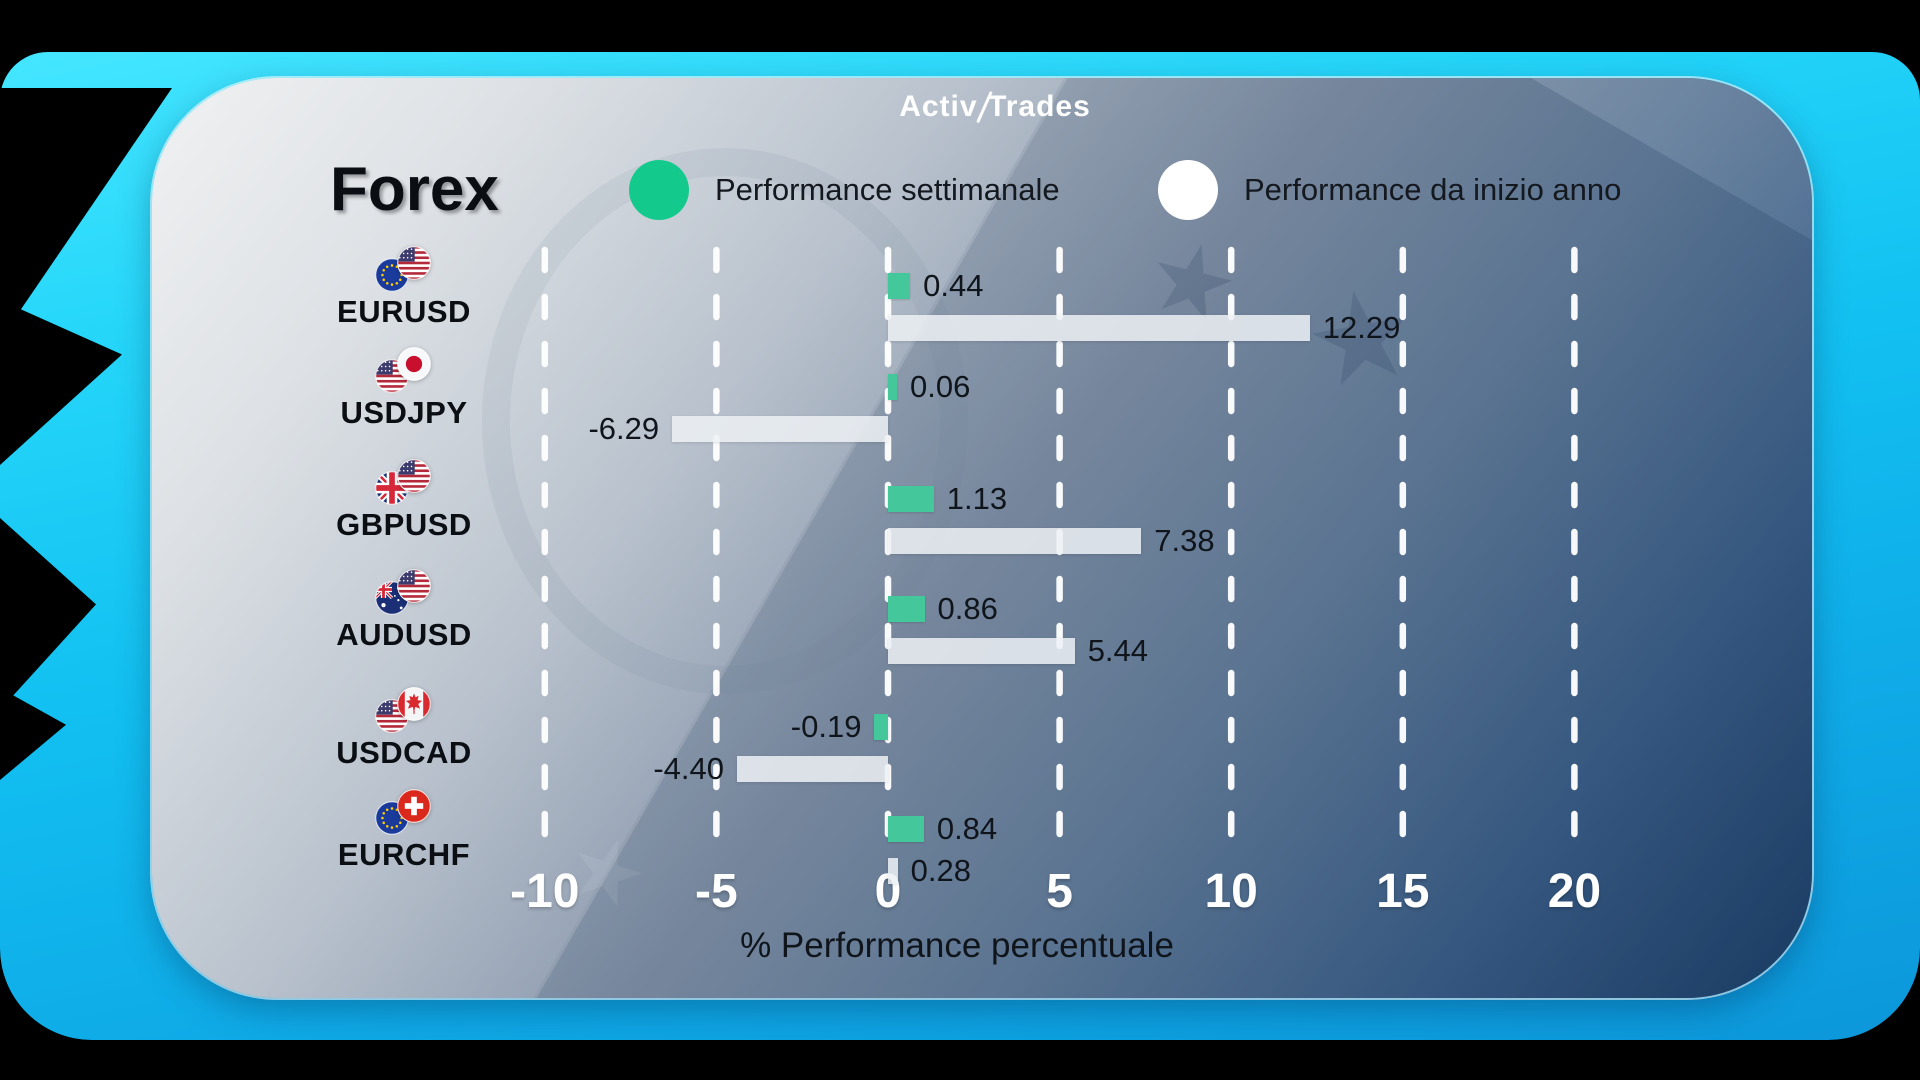 This screenshot has height=1080, width=1920. Describe the element at coordinates (716, 891) in the screenshot. I see `x-axis-tick: -5` at that location.